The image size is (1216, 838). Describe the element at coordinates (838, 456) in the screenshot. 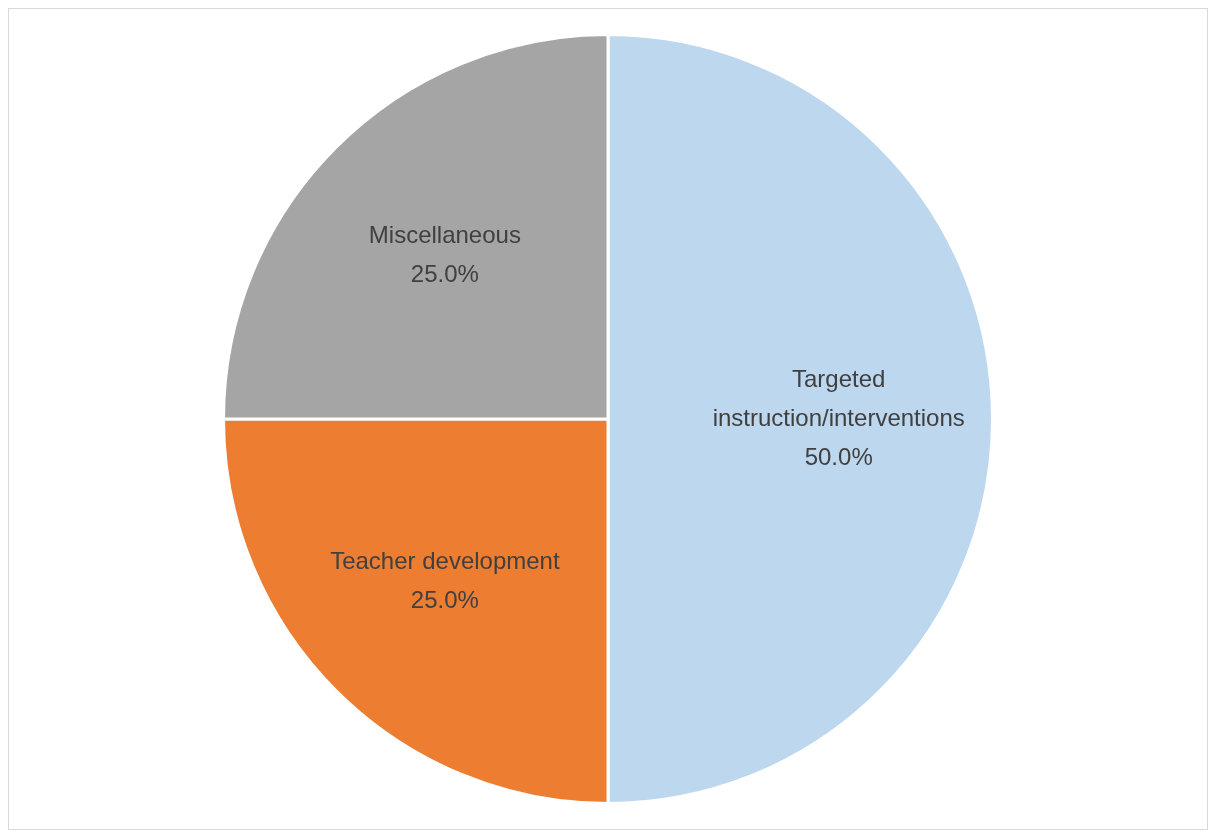

I see `data-label: 50.0%` at that location.